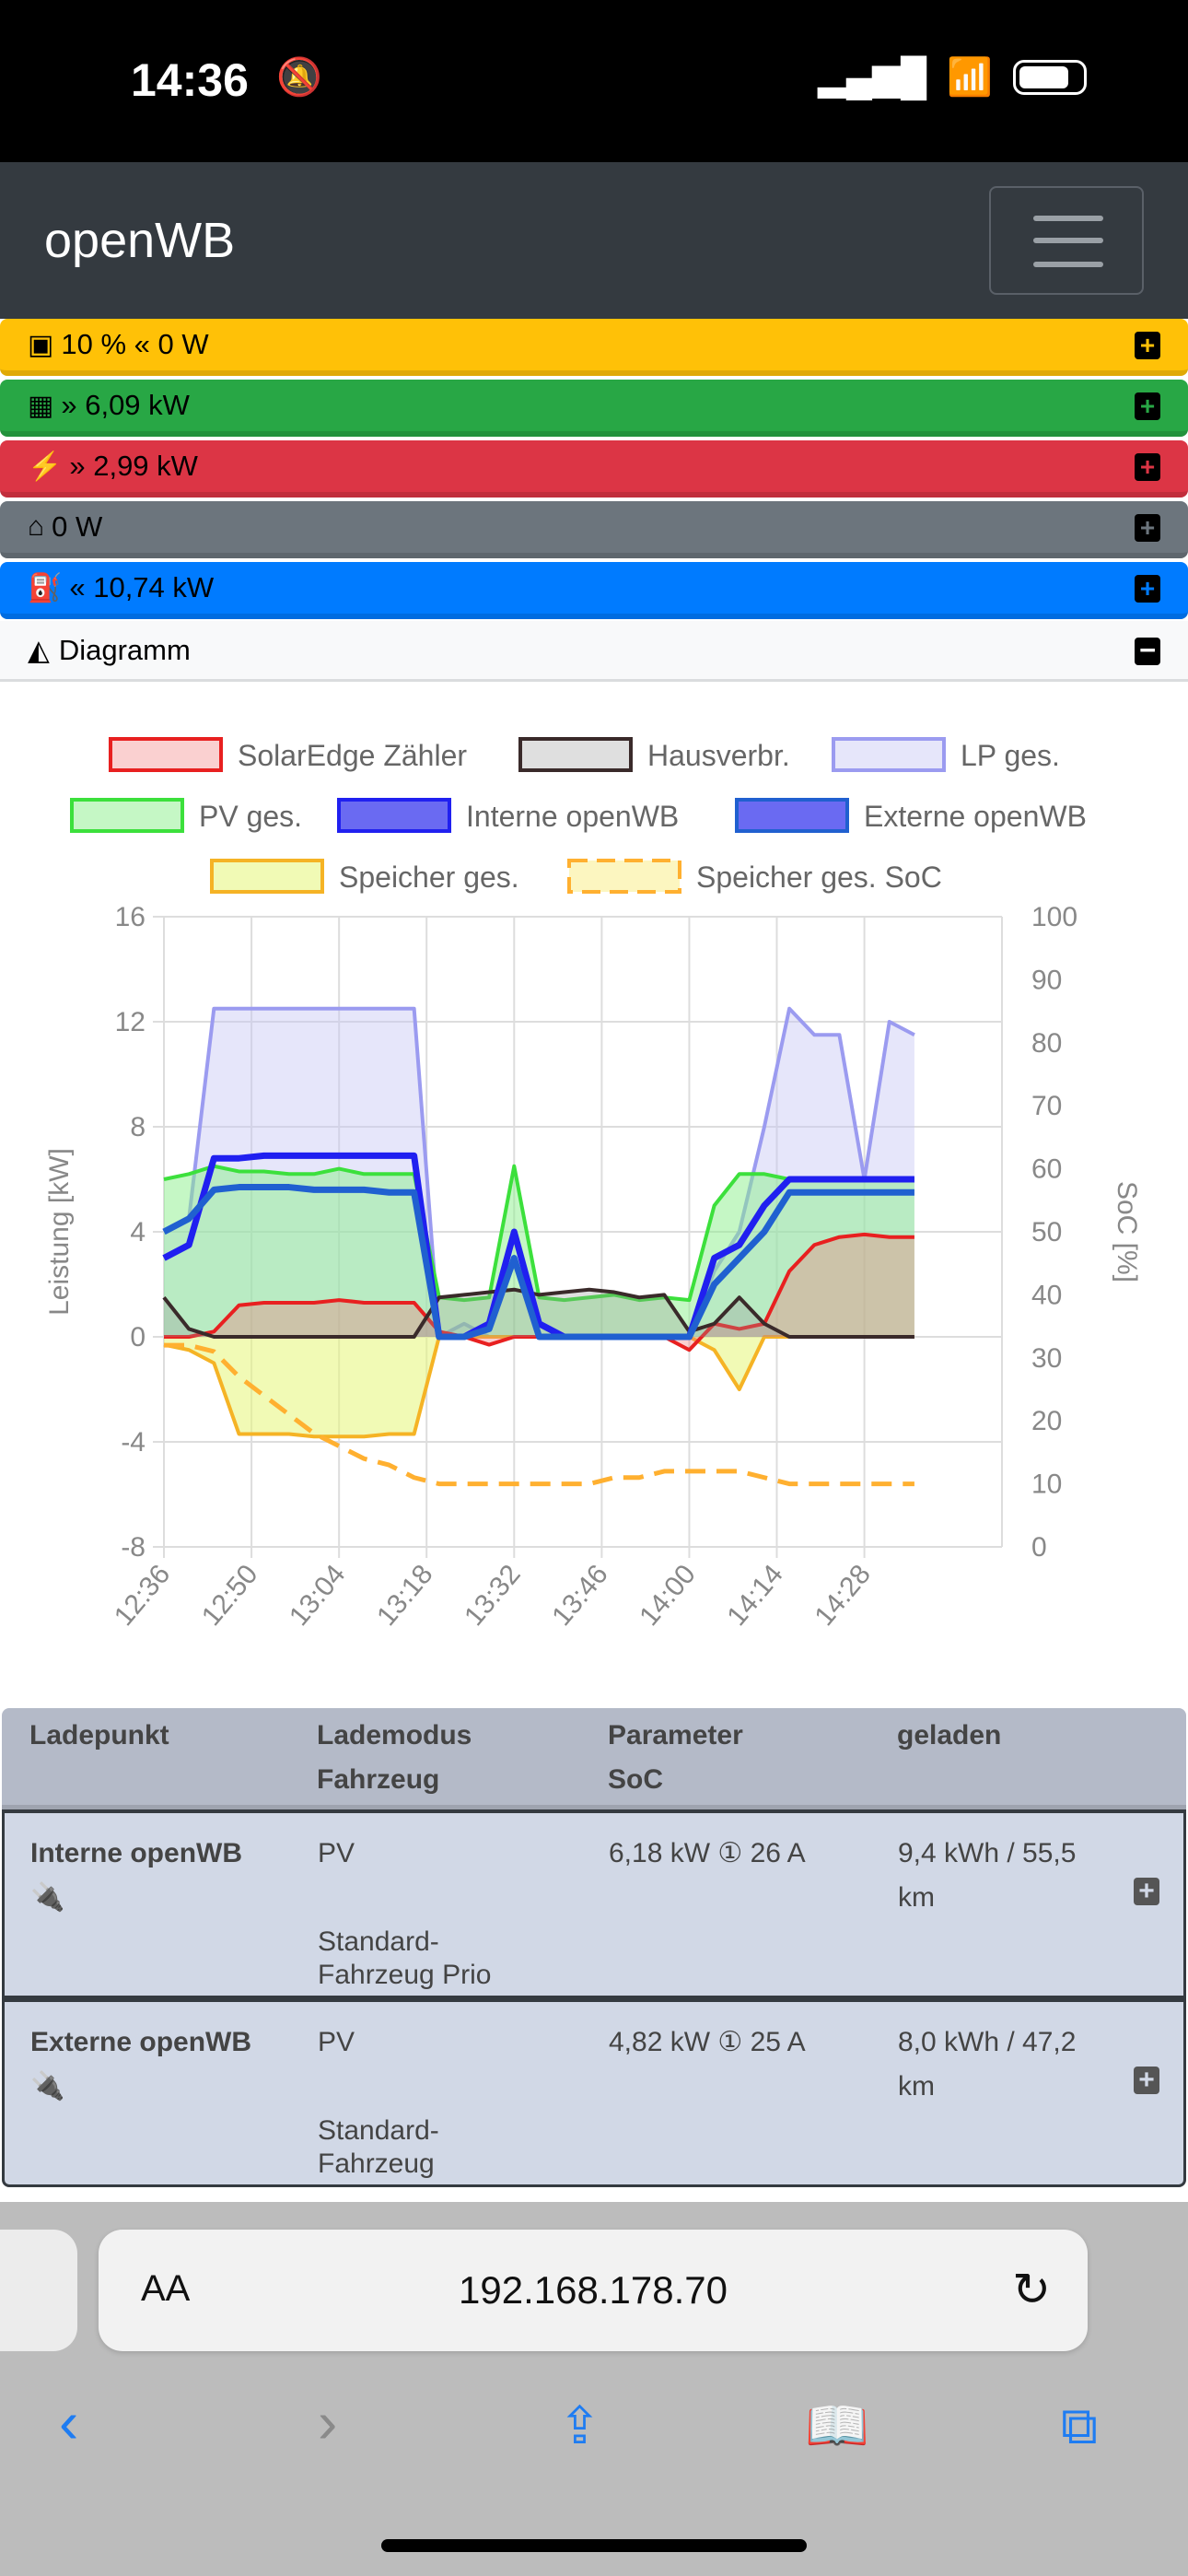 Image resolution: width=1188 pixels, height=2576 pixels. What do you see at coordinates (1147, 650) in the screenshot?
I see `collapse-minus-icon: −` at bounding box center [1147, 650].